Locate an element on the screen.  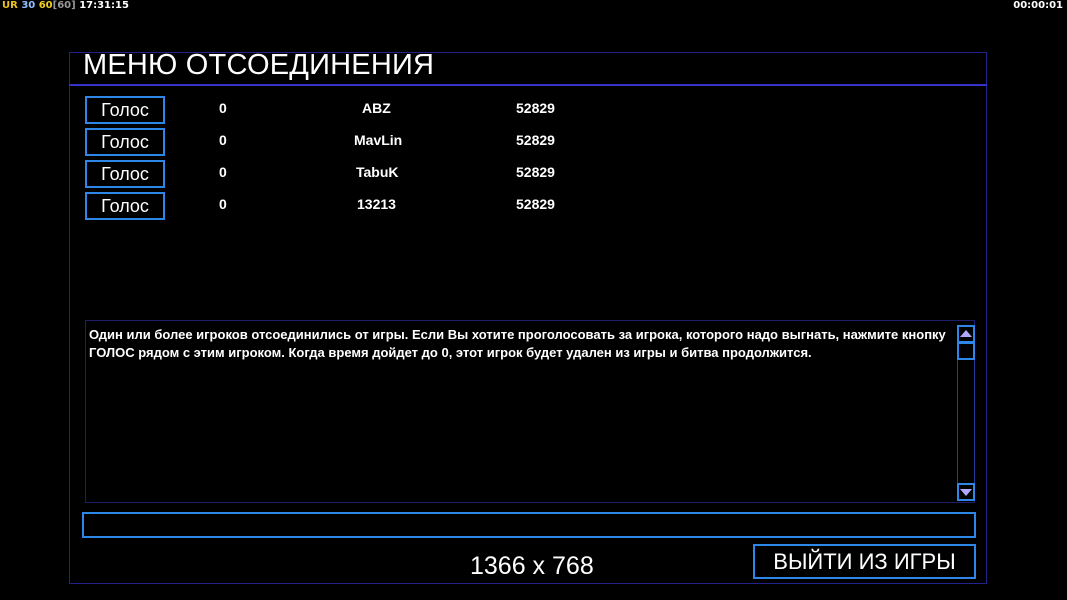
api-label: UR is located at coordinates (10, 5).